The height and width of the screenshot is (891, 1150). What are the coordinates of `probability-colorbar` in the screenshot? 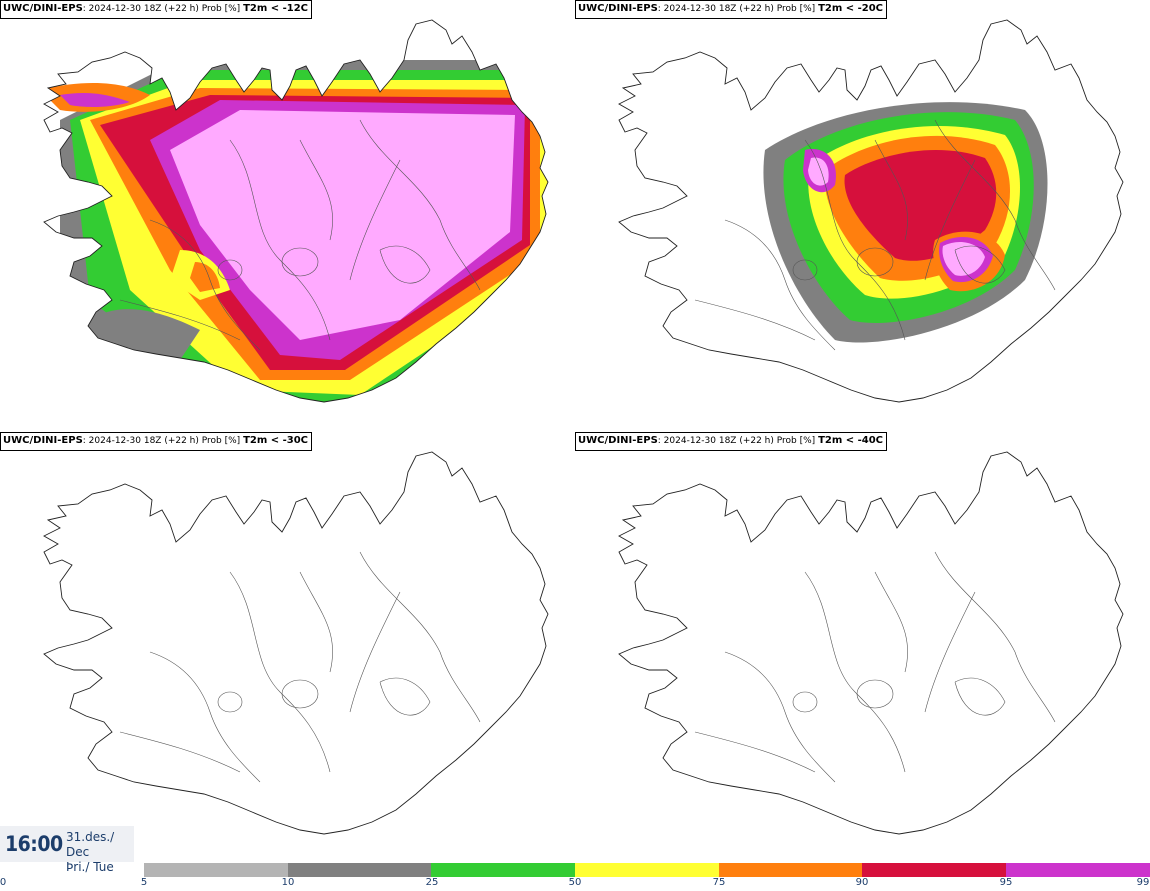 It's located at (647, 870).